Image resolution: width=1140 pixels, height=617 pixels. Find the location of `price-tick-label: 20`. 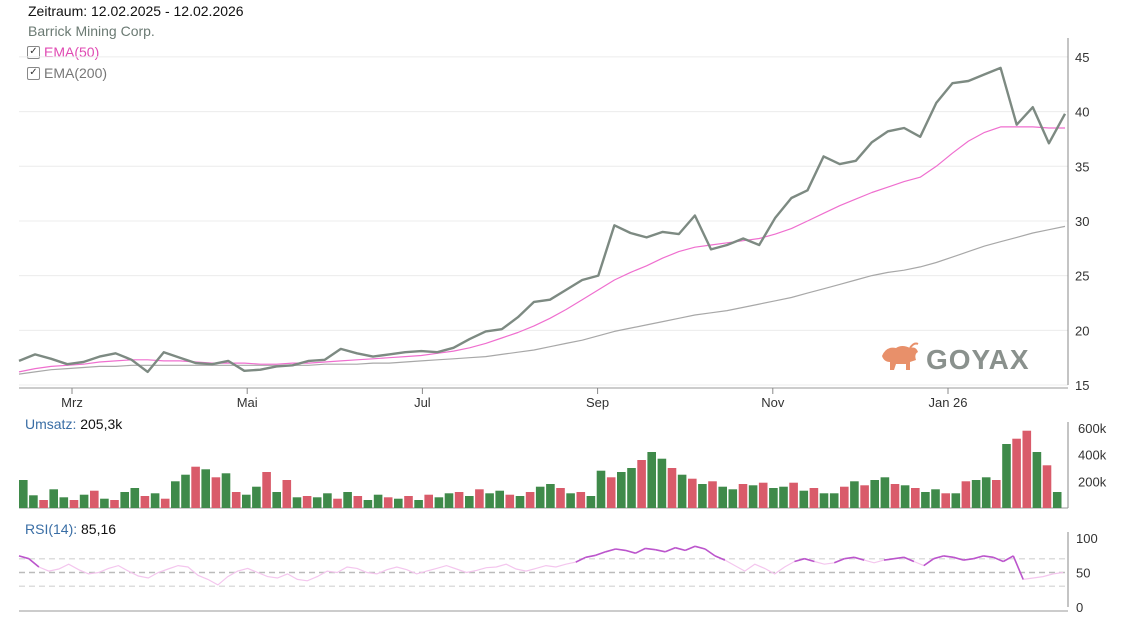

price-tick-label: 20 is located at coordinates (1082, 330).